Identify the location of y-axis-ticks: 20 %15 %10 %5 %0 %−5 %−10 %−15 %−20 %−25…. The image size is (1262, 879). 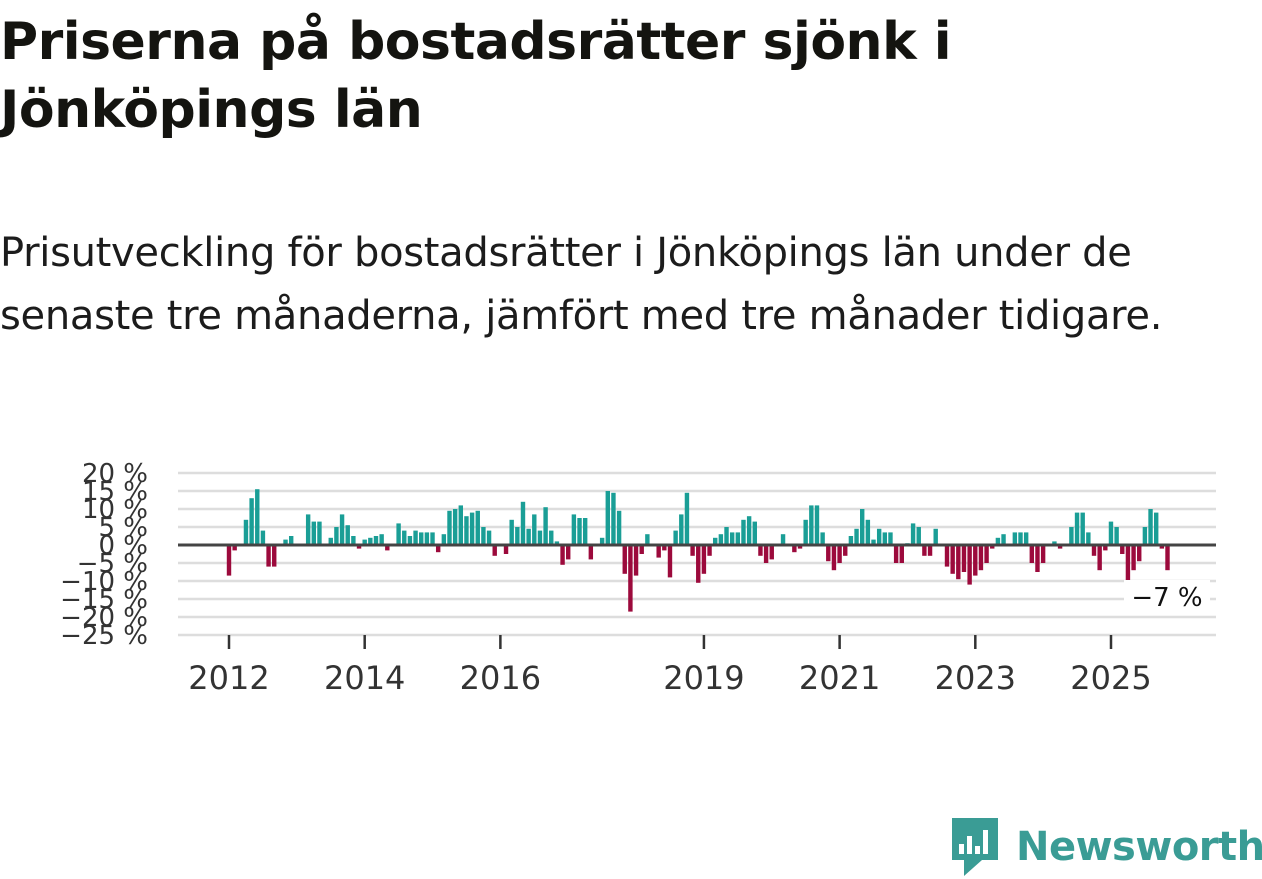
(104, 555).